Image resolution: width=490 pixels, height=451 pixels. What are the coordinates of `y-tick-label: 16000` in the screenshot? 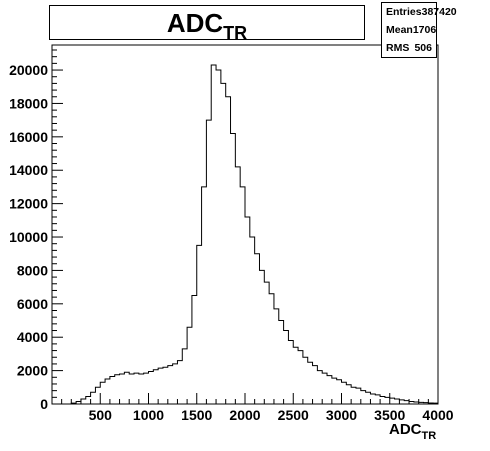 It's located at (28, 137).